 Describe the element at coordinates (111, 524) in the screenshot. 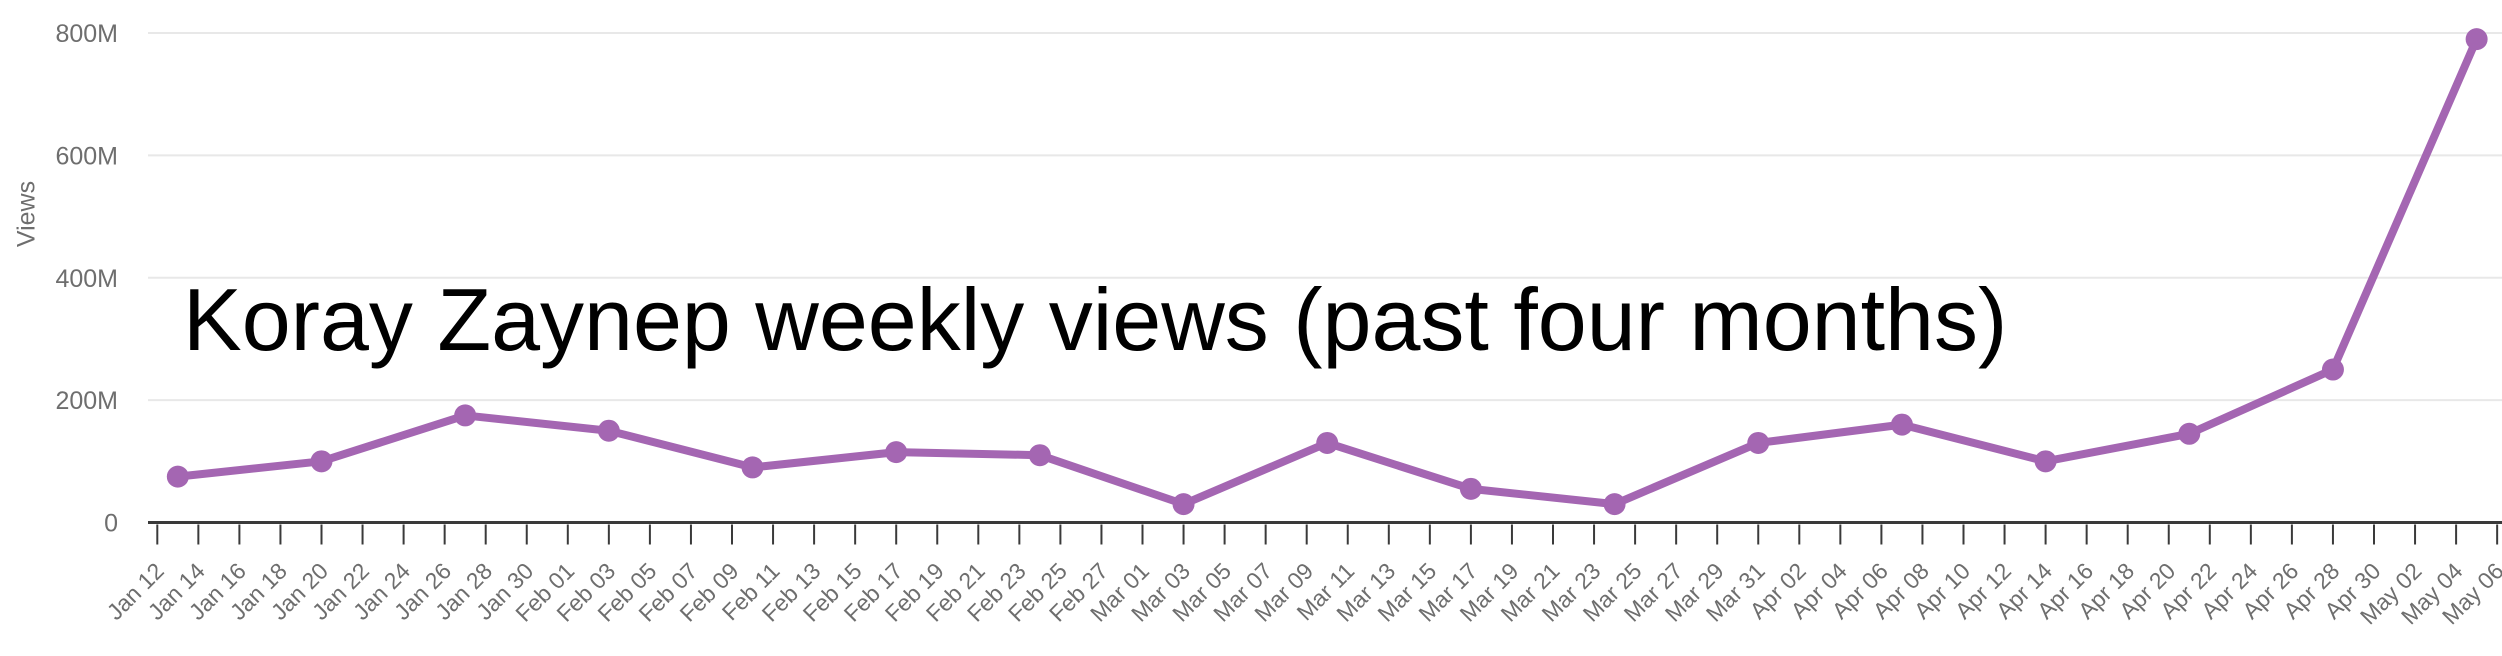

I see `y-tick-label: 0` at that location.